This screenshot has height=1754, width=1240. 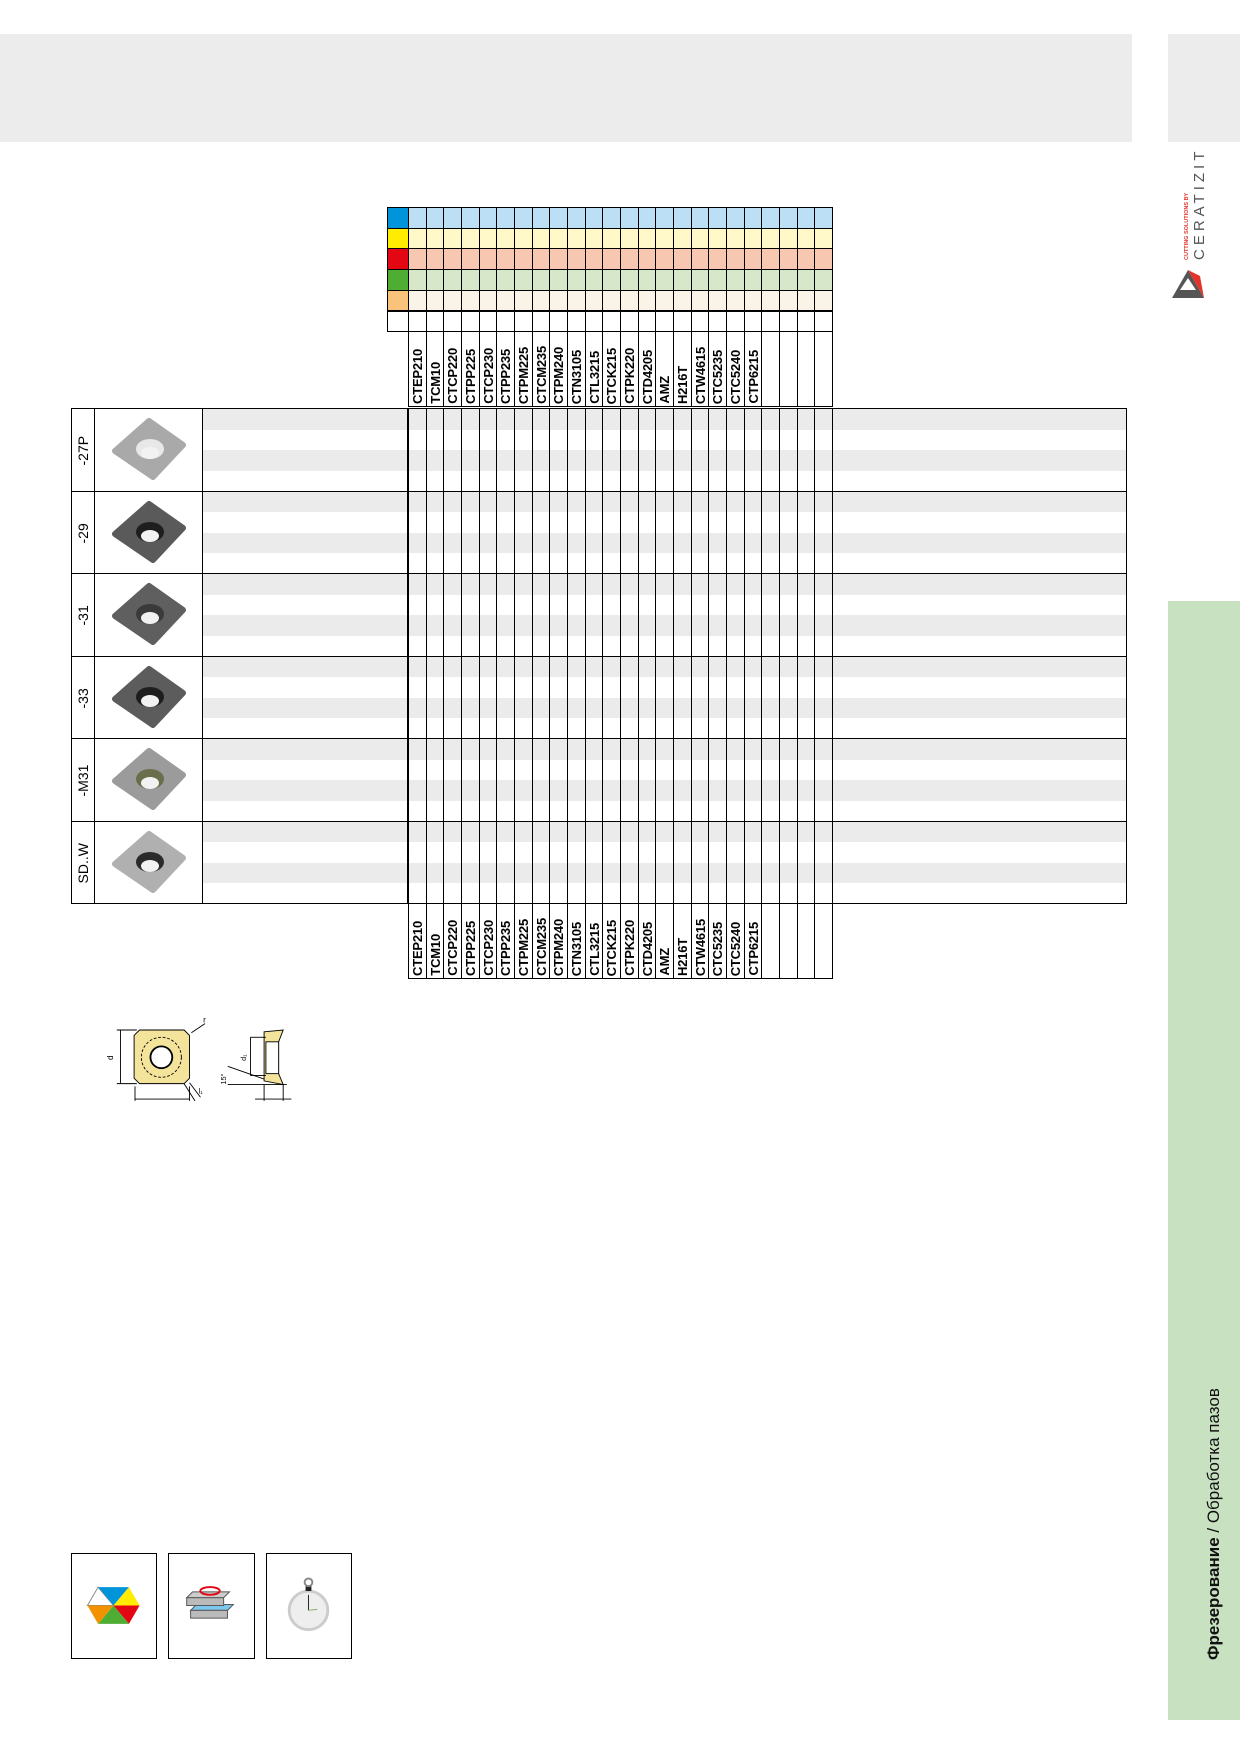 I want to click on insert-code: SD..W, so click(x=83, y=862).